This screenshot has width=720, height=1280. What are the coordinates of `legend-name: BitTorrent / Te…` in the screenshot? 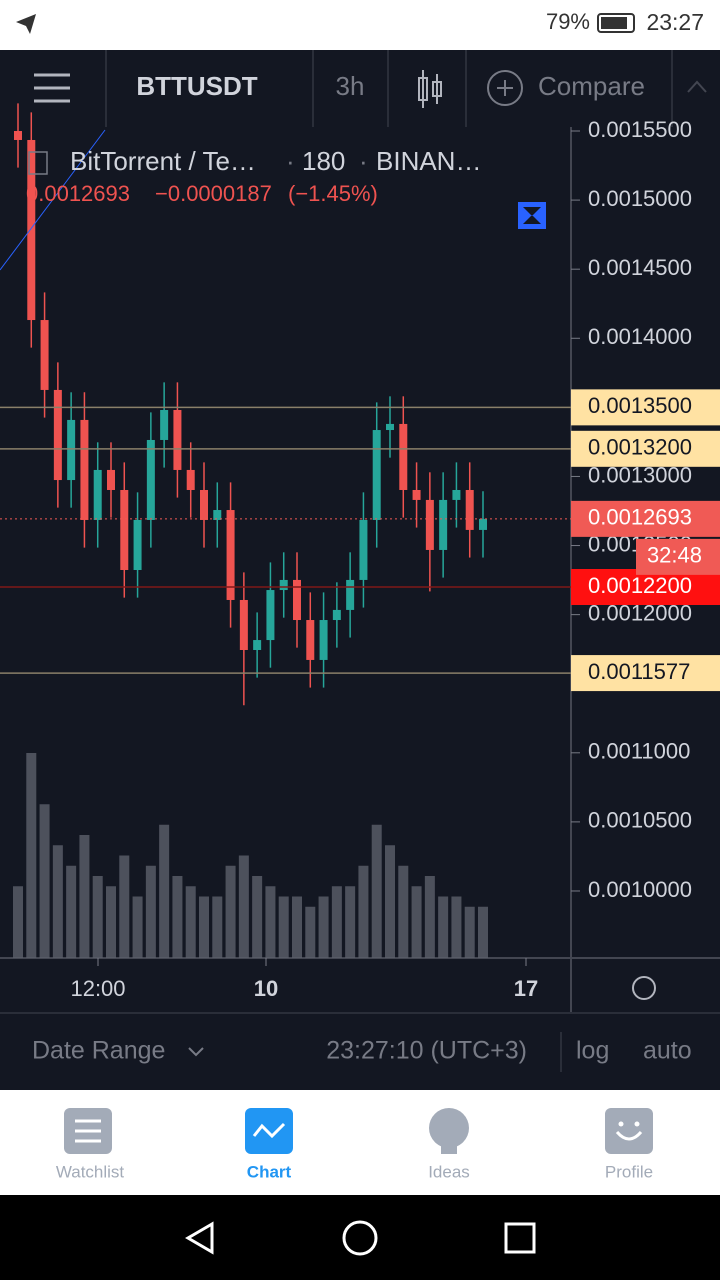 It's located at (163, 161).